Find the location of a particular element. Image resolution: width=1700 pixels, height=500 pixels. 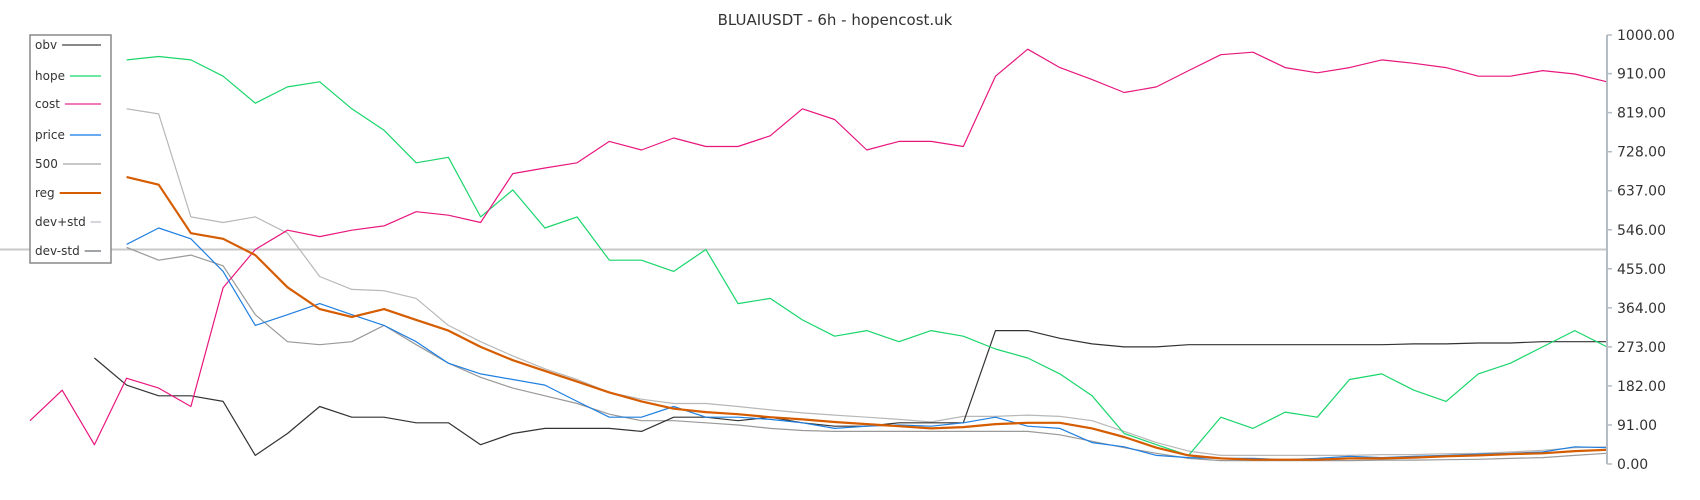

legend-label: price is located at coordinates (50, 135).